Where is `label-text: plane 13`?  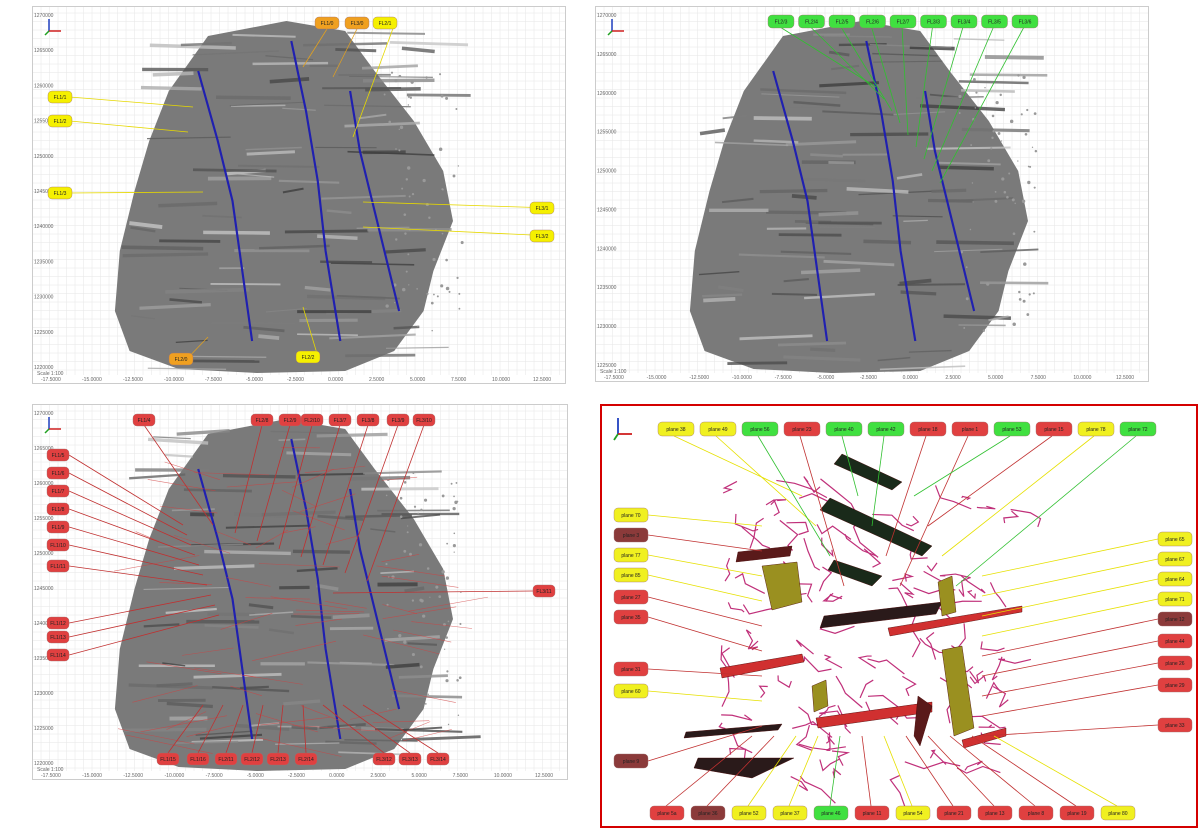
label-text: plane 13 is located at coordinates (994, 814).